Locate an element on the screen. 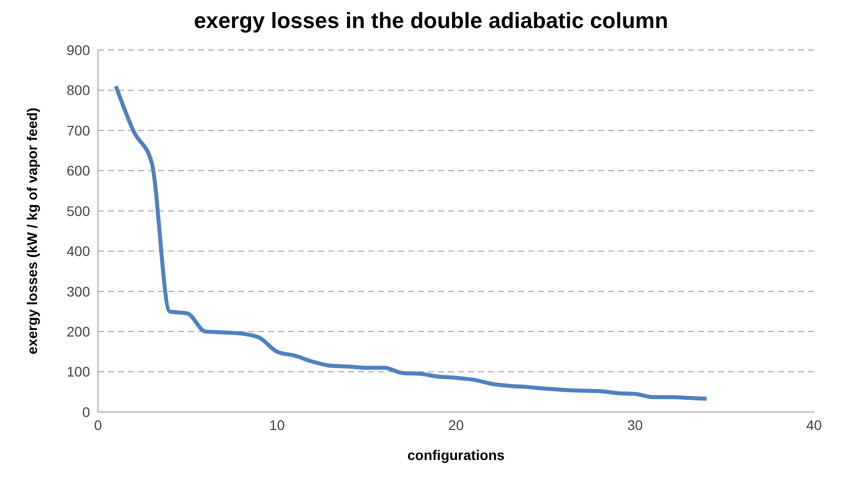  y-tick-label: 600 is located at coordinates (78, 170).